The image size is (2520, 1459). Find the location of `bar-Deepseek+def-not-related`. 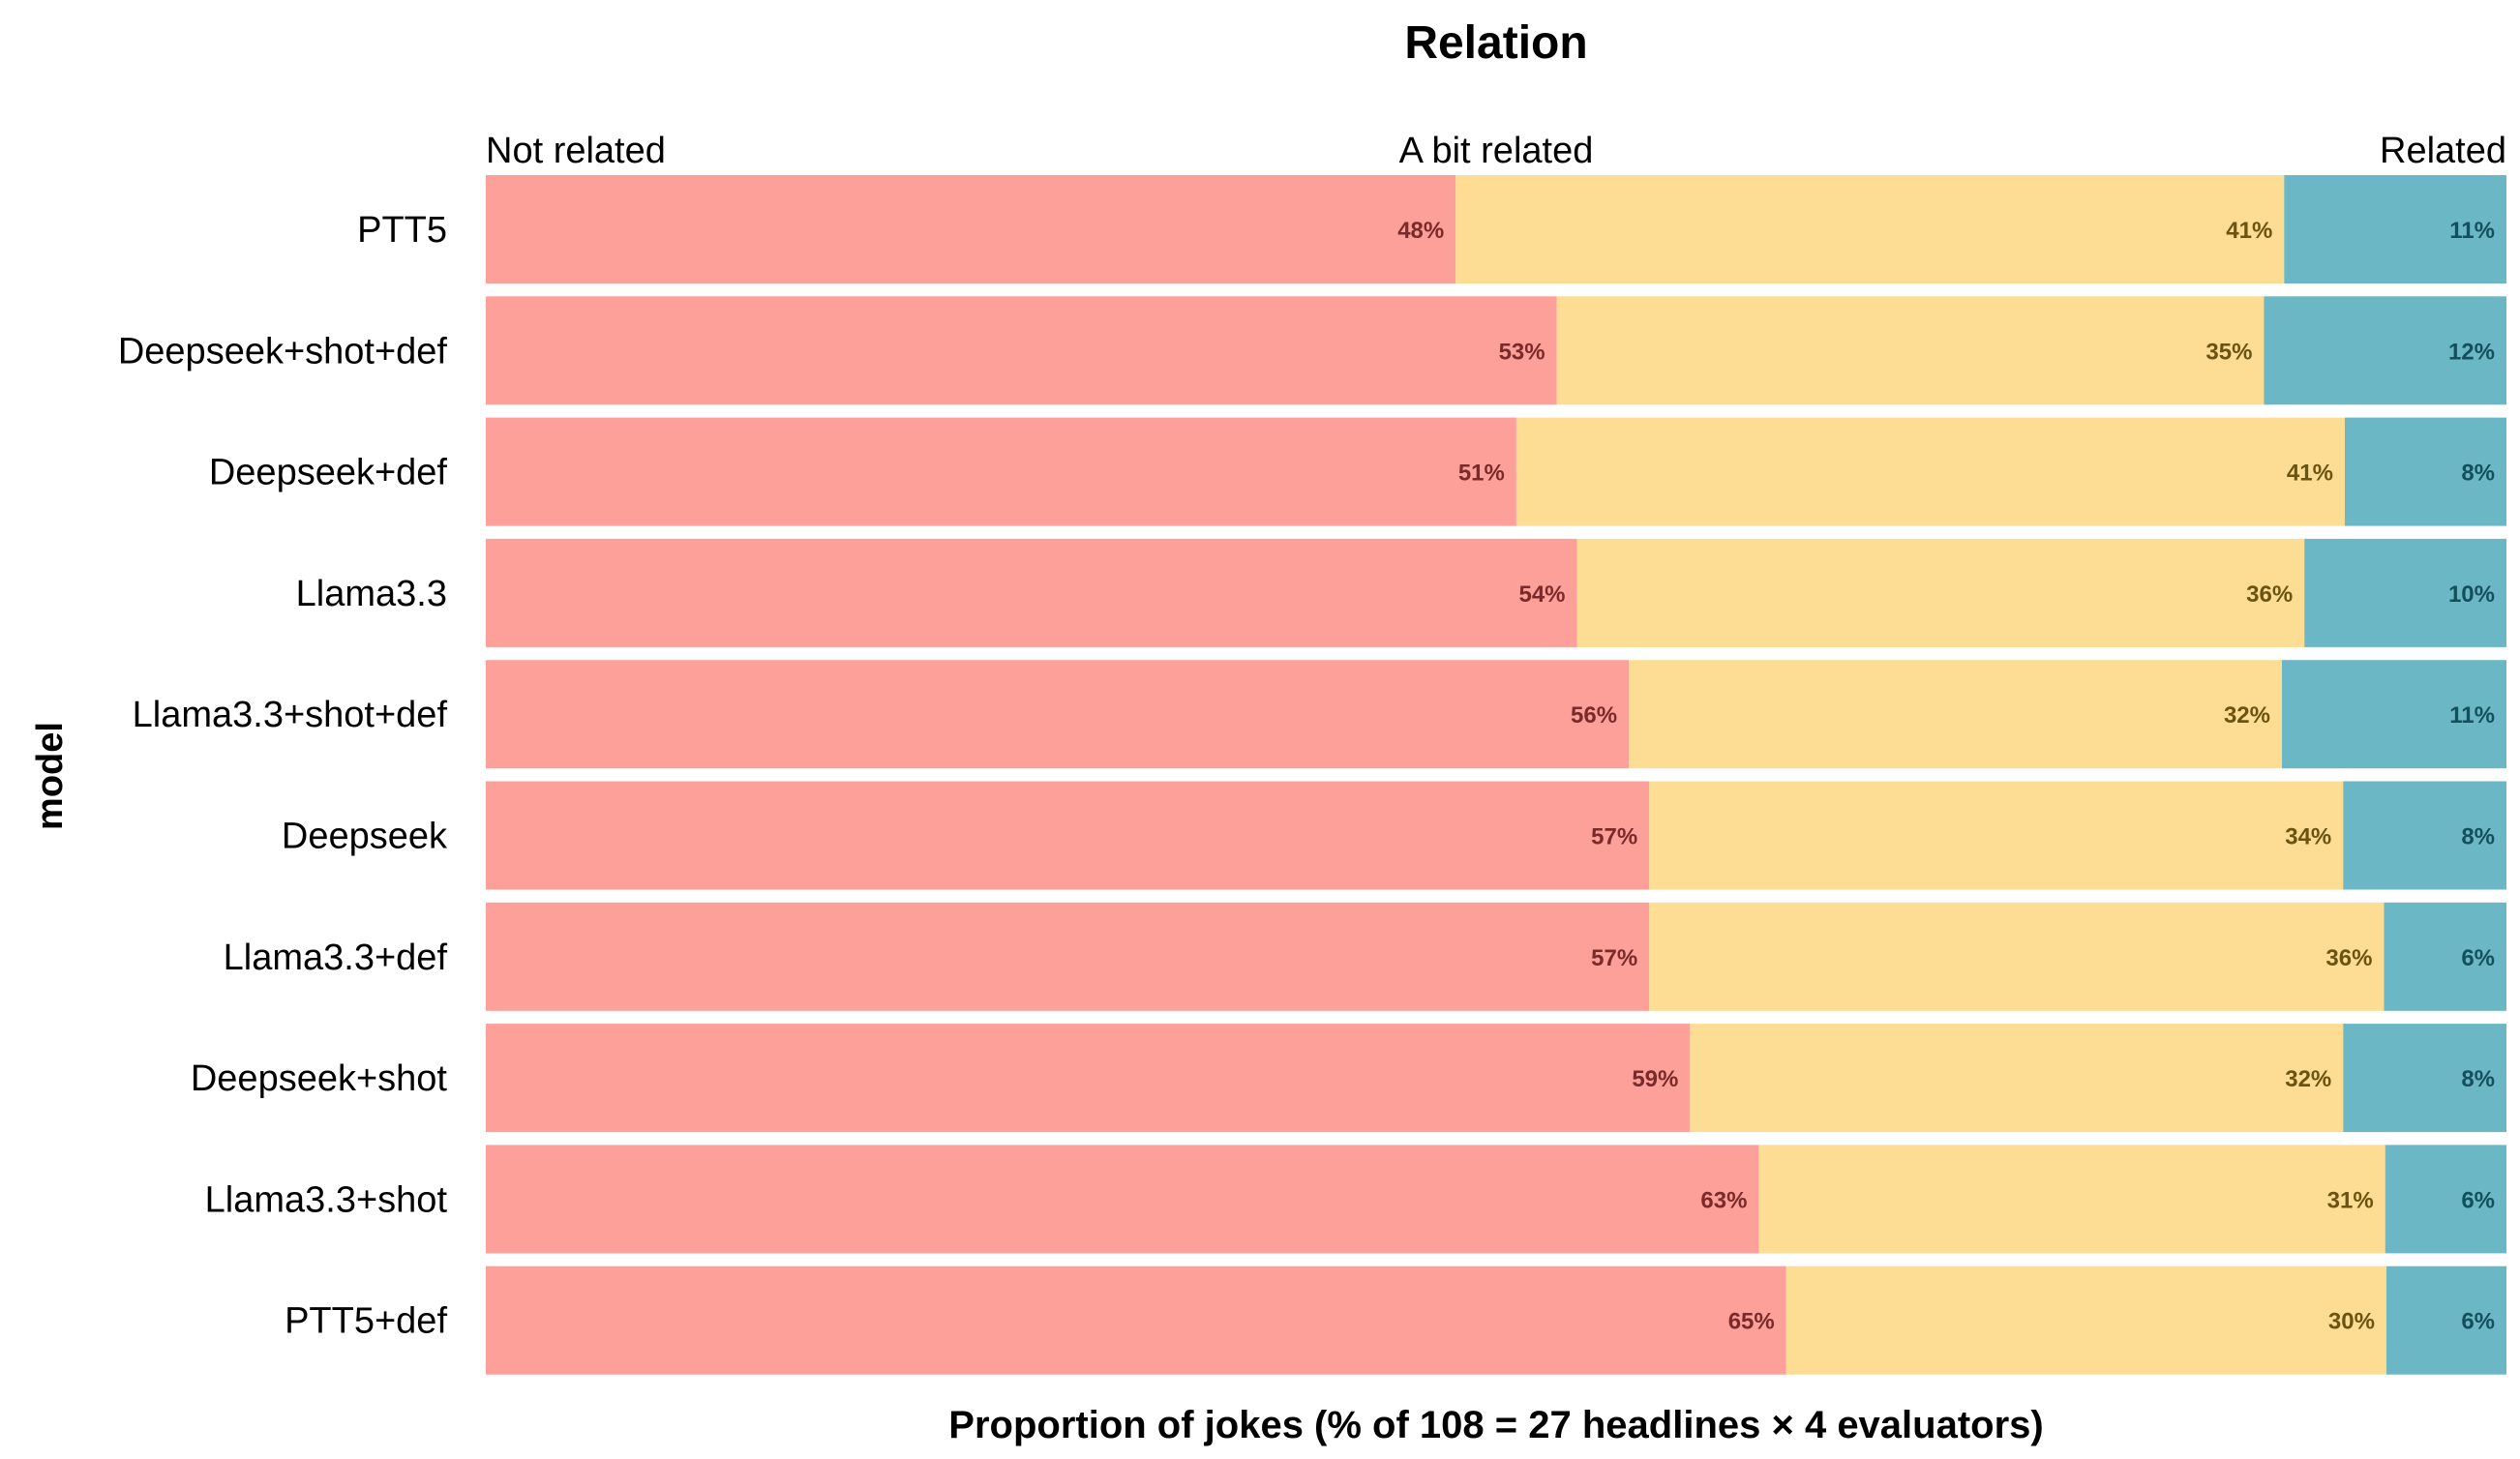

bar-Deepseek+def-not-related is located at coordinates (1001, 471).